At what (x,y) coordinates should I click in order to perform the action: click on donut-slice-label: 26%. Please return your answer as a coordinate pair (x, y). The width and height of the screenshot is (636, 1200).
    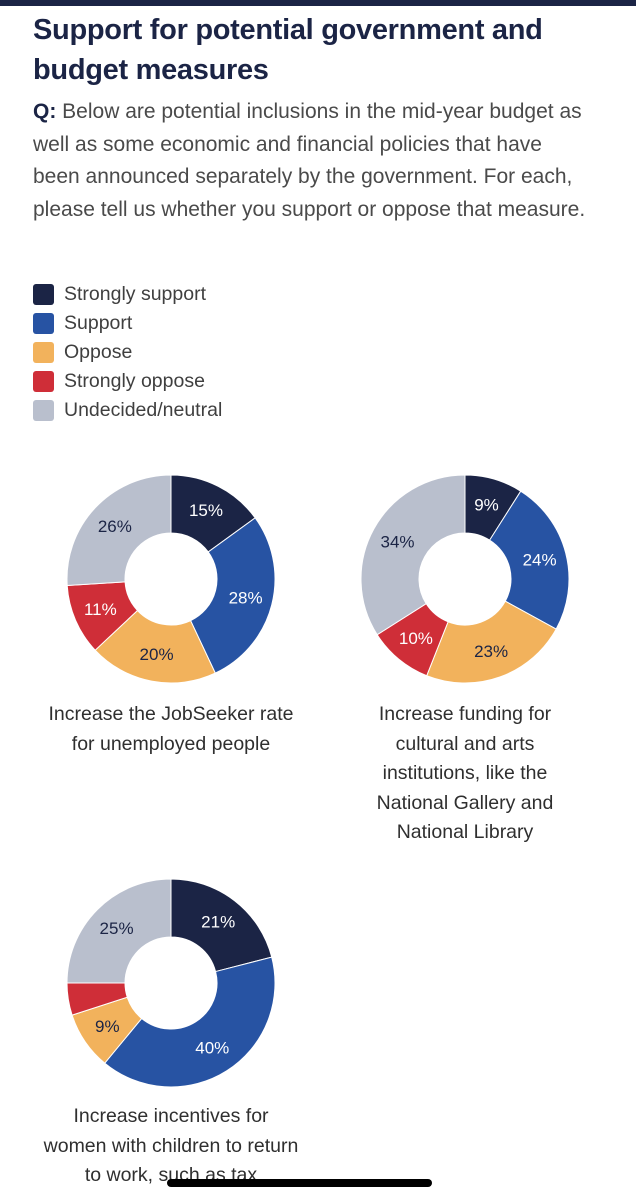
    Looking at the image, I should click on (115, 526).